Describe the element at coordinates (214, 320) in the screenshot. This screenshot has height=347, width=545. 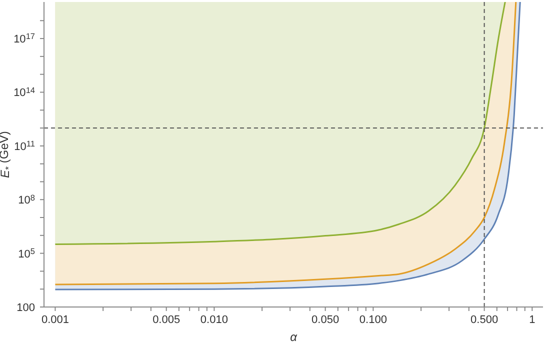
I see `x-tick-label: 0.010` at that location.